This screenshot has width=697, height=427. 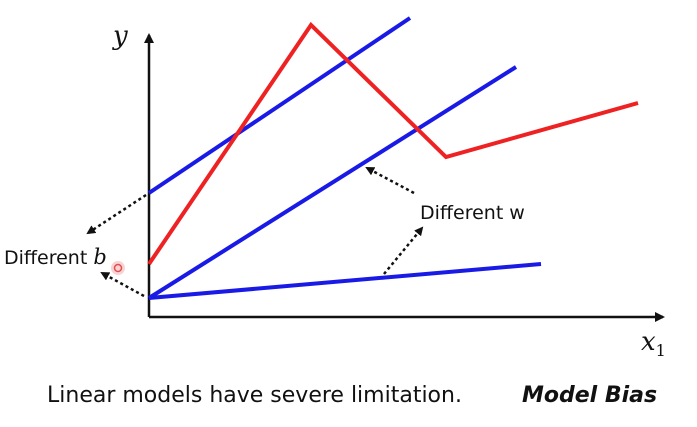 I want to click on linear-line-bottom, so click(x=345, y=281).